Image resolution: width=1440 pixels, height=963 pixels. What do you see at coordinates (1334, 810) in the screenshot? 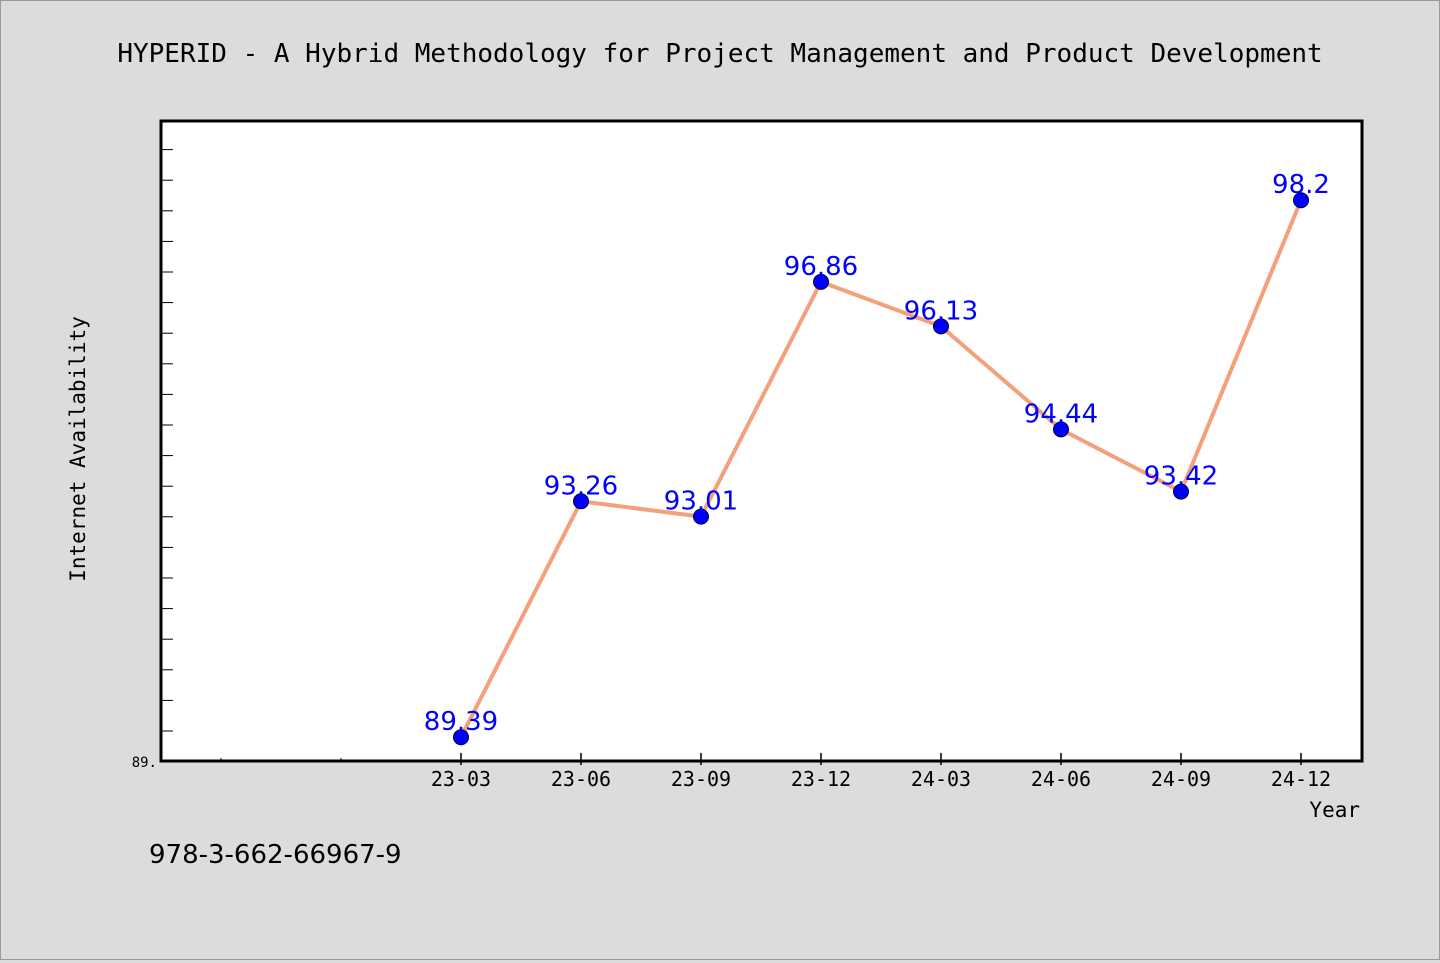
I see `x-axis-label: Year` at bounding box center [1334, 810].